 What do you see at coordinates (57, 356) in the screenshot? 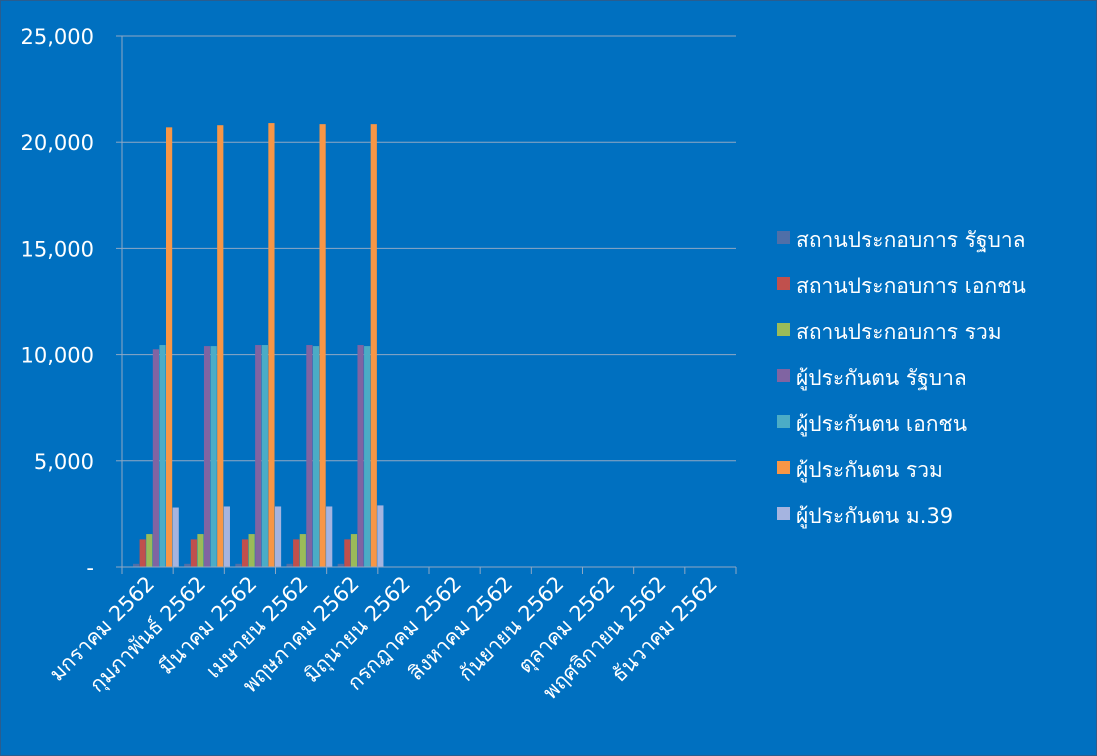
I see `y-tick-label: 10,000` at bounding box center [57, 356].